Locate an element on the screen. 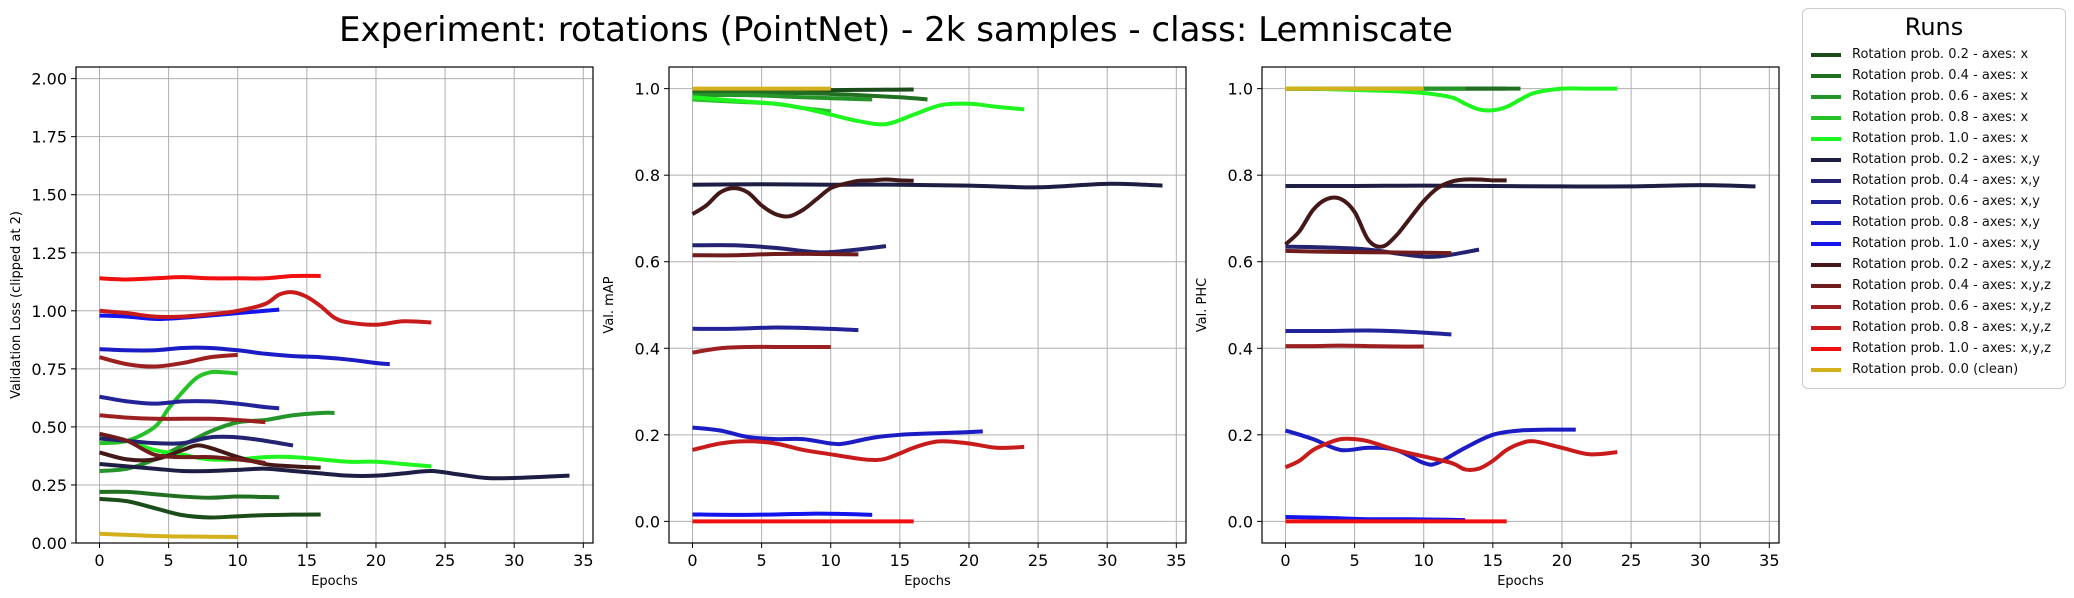 The image size is (2074, 598). legend-label: Rotation prob. 0.6 - axes: x is located at coordinates (1940, 96).